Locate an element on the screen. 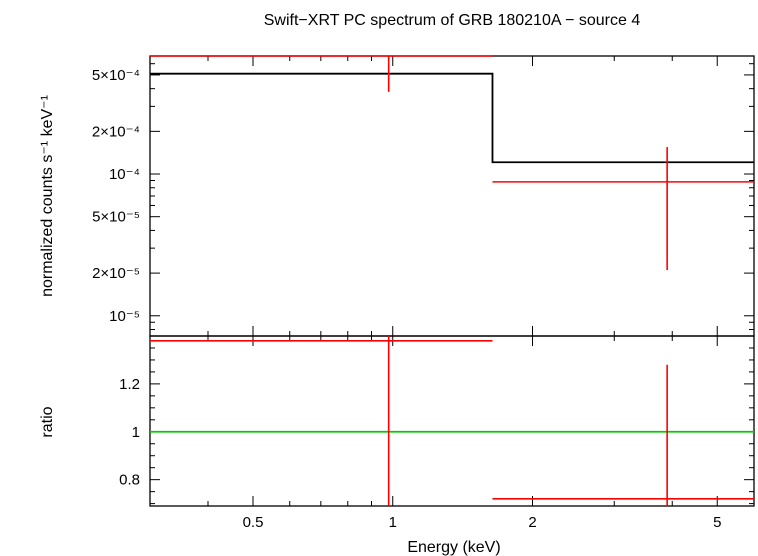  y-tick-label: 2×10⁻⁵ is located at coordinates (116, 273).